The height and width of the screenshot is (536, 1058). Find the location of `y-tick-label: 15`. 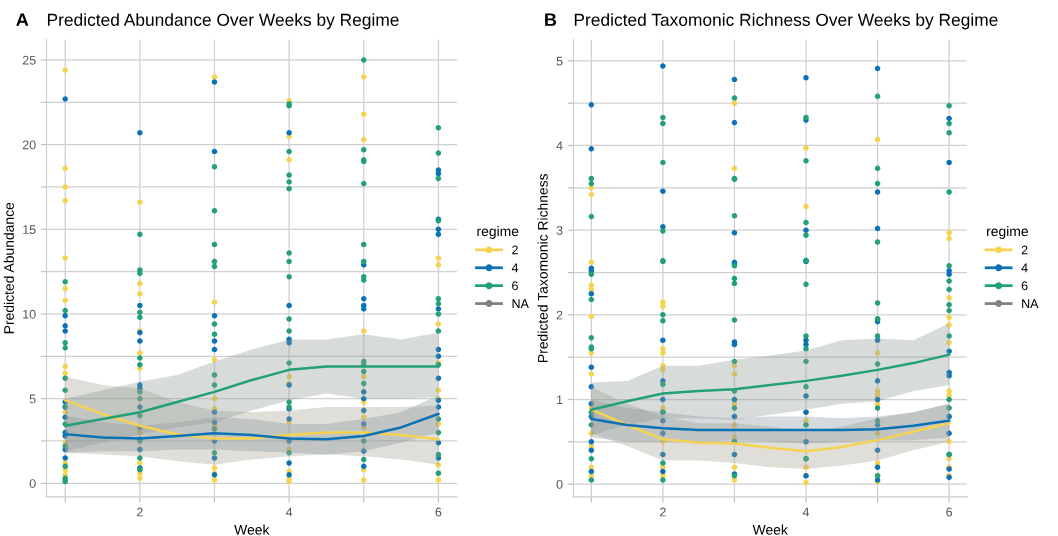

y-tick-label: 15 is located at coordinates (29, 229).